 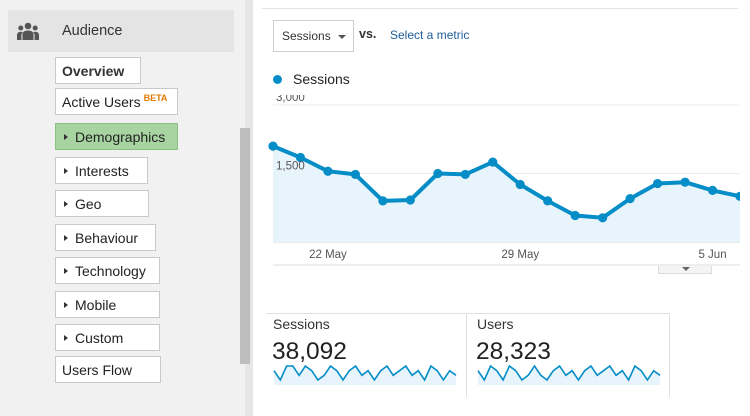 I want to click on metric-card-sessions: Sessions 38,092, so click(x=369, y=353).